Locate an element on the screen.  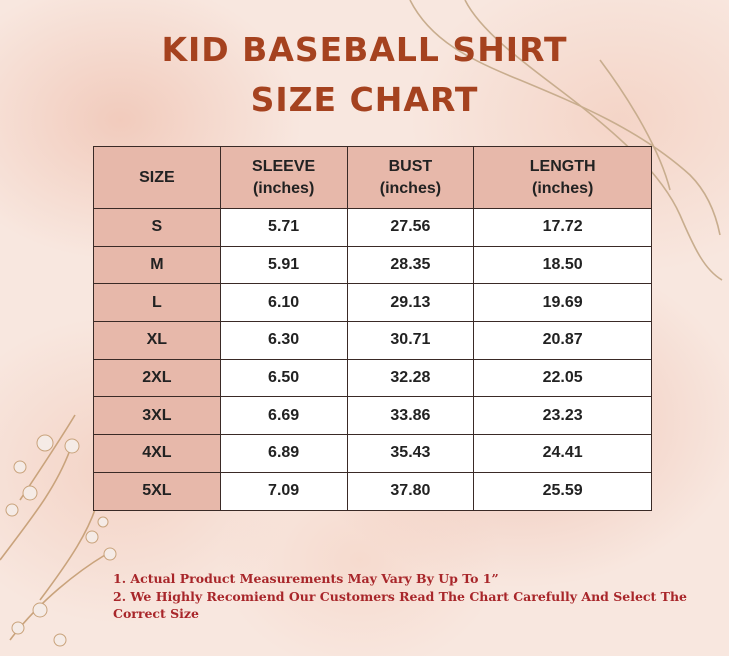
table-row: 2XL 6.50 32.28 22.05 is located at coordinates (372, 378).